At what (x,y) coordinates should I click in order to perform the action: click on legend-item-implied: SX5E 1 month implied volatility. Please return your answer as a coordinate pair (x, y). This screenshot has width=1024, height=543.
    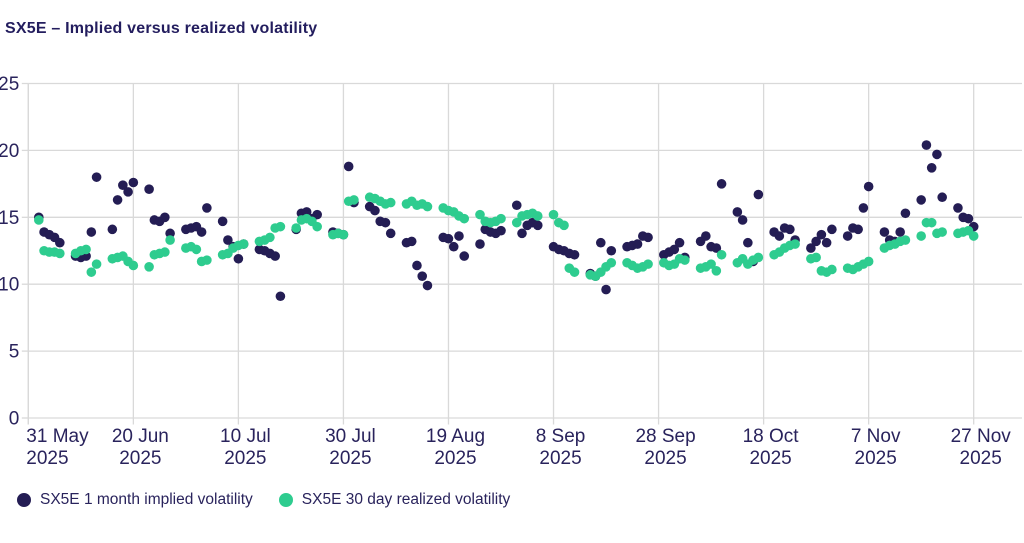
    Looking at the image, I should click on (135, 500).